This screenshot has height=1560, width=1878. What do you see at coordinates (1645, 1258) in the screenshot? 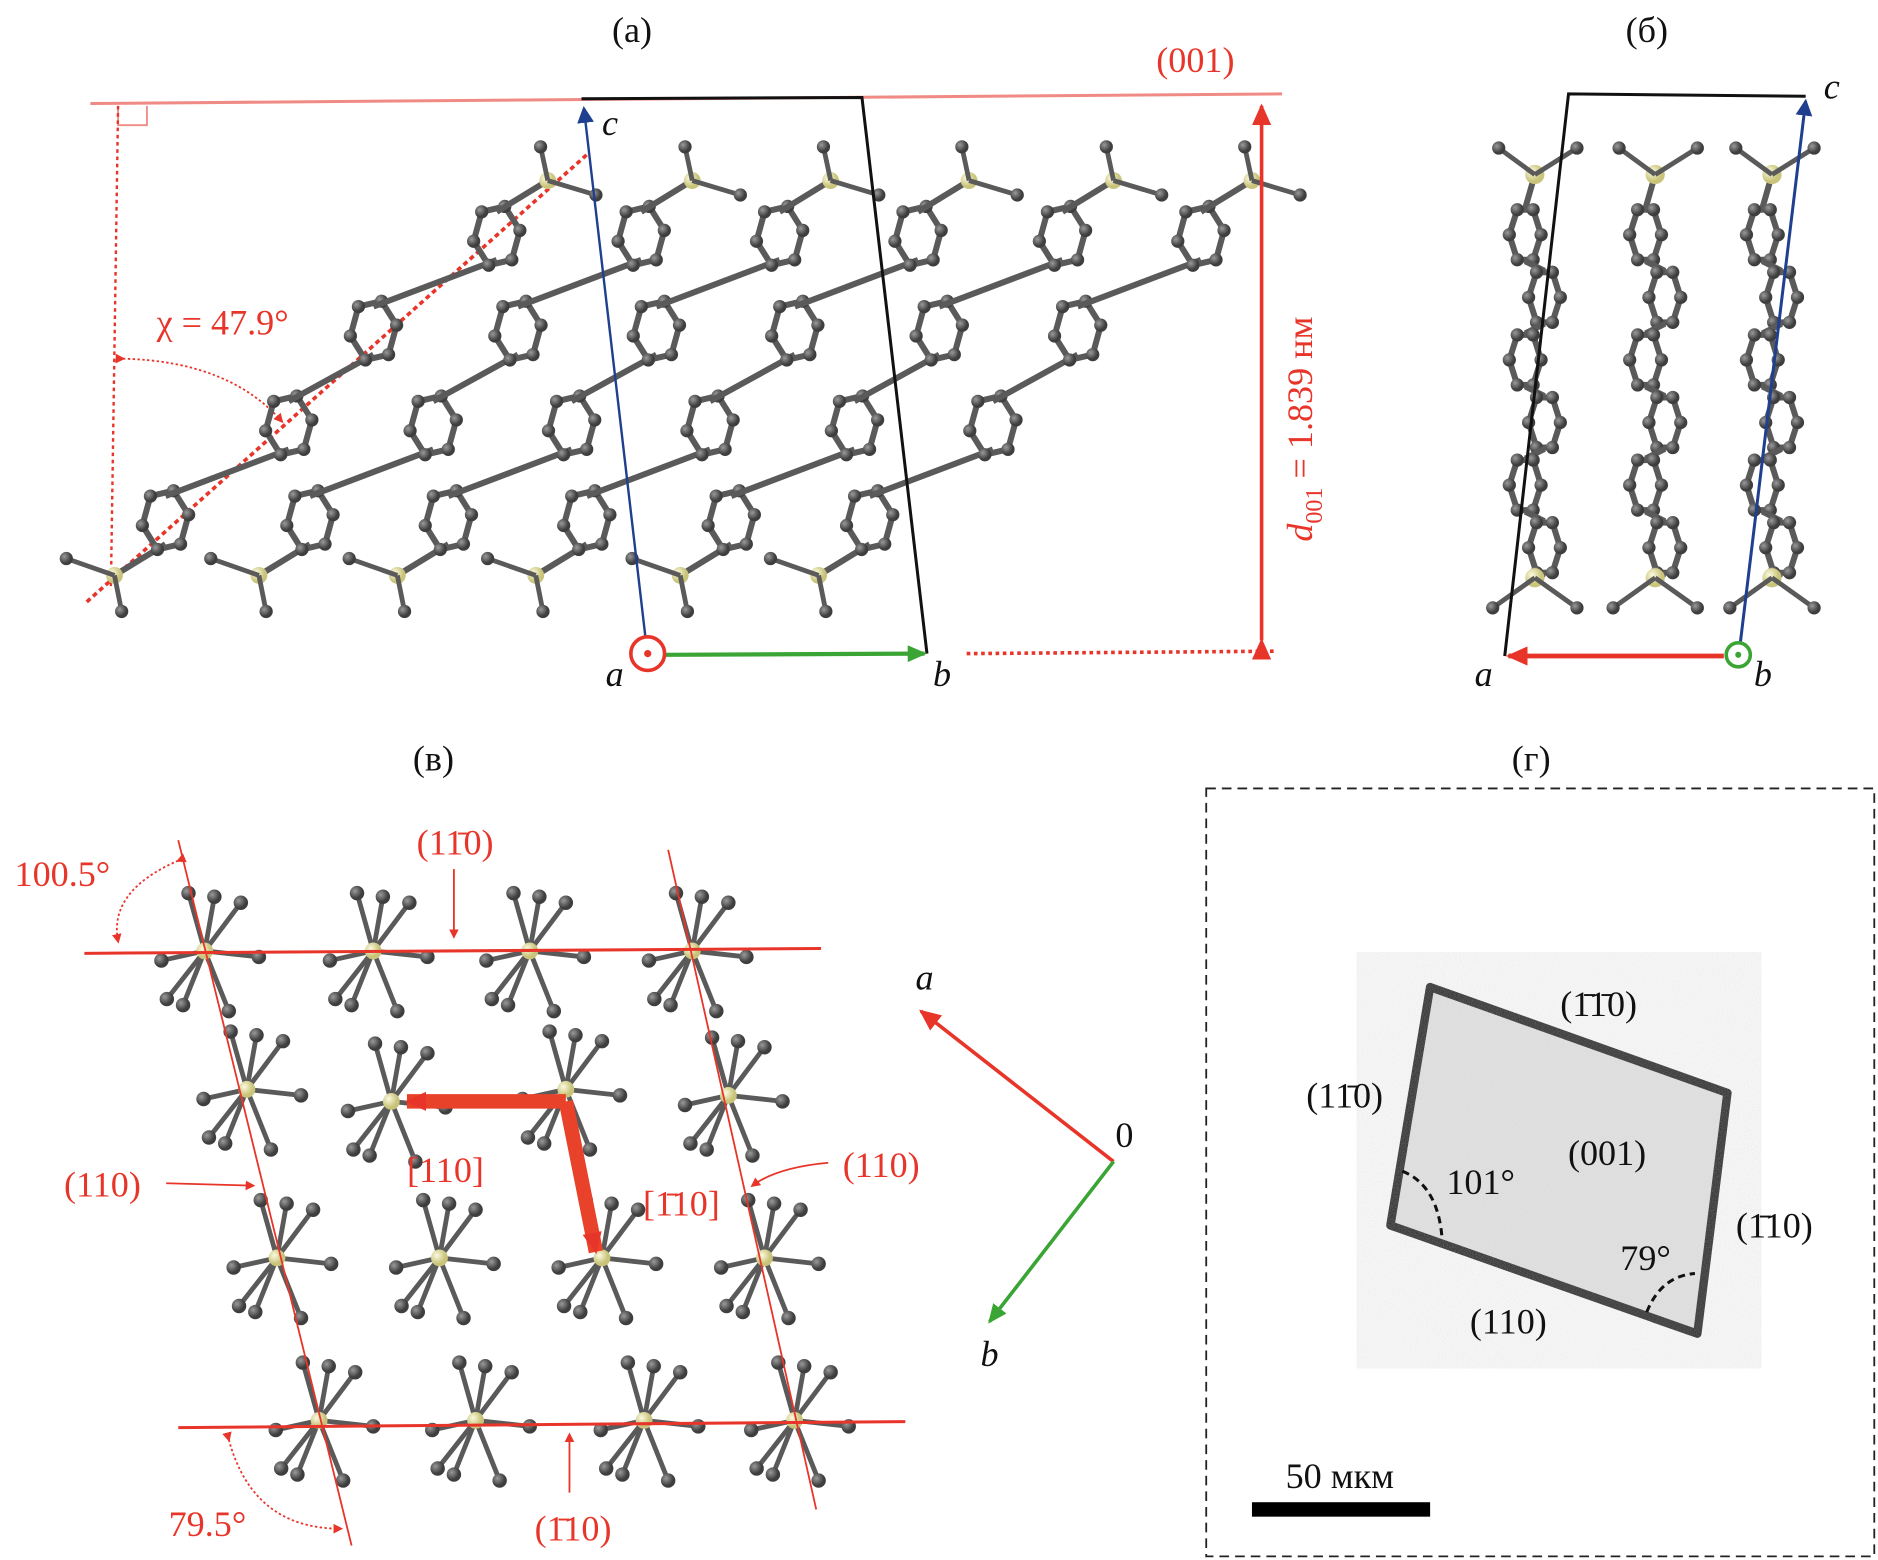
I see `angle-right-label: 79°` at bounding box center [1645, 1258].